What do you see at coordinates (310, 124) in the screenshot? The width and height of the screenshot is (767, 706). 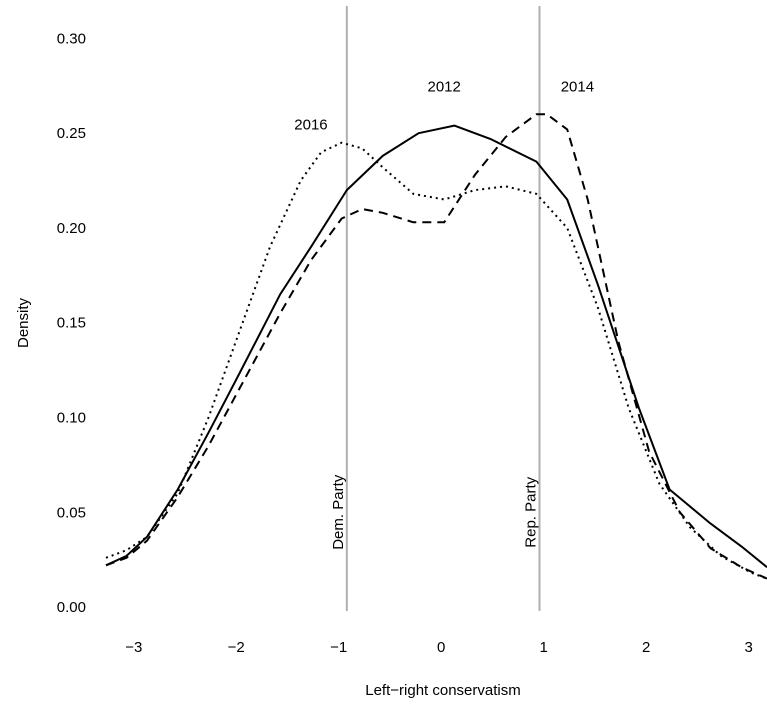 I see `series-label-2016: 2016` at bounding box center [310, 124].